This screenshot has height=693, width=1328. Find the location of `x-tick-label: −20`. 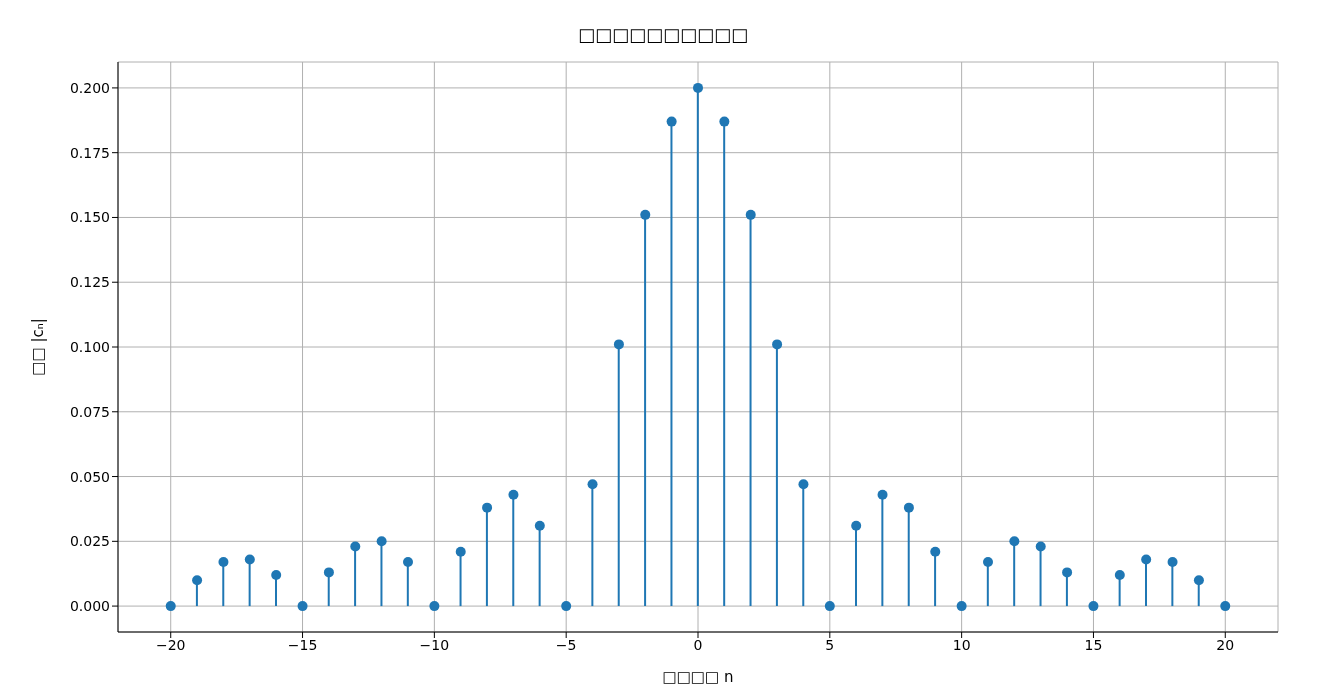

x-tick-label: −20 is located at coordinates (170, 644).